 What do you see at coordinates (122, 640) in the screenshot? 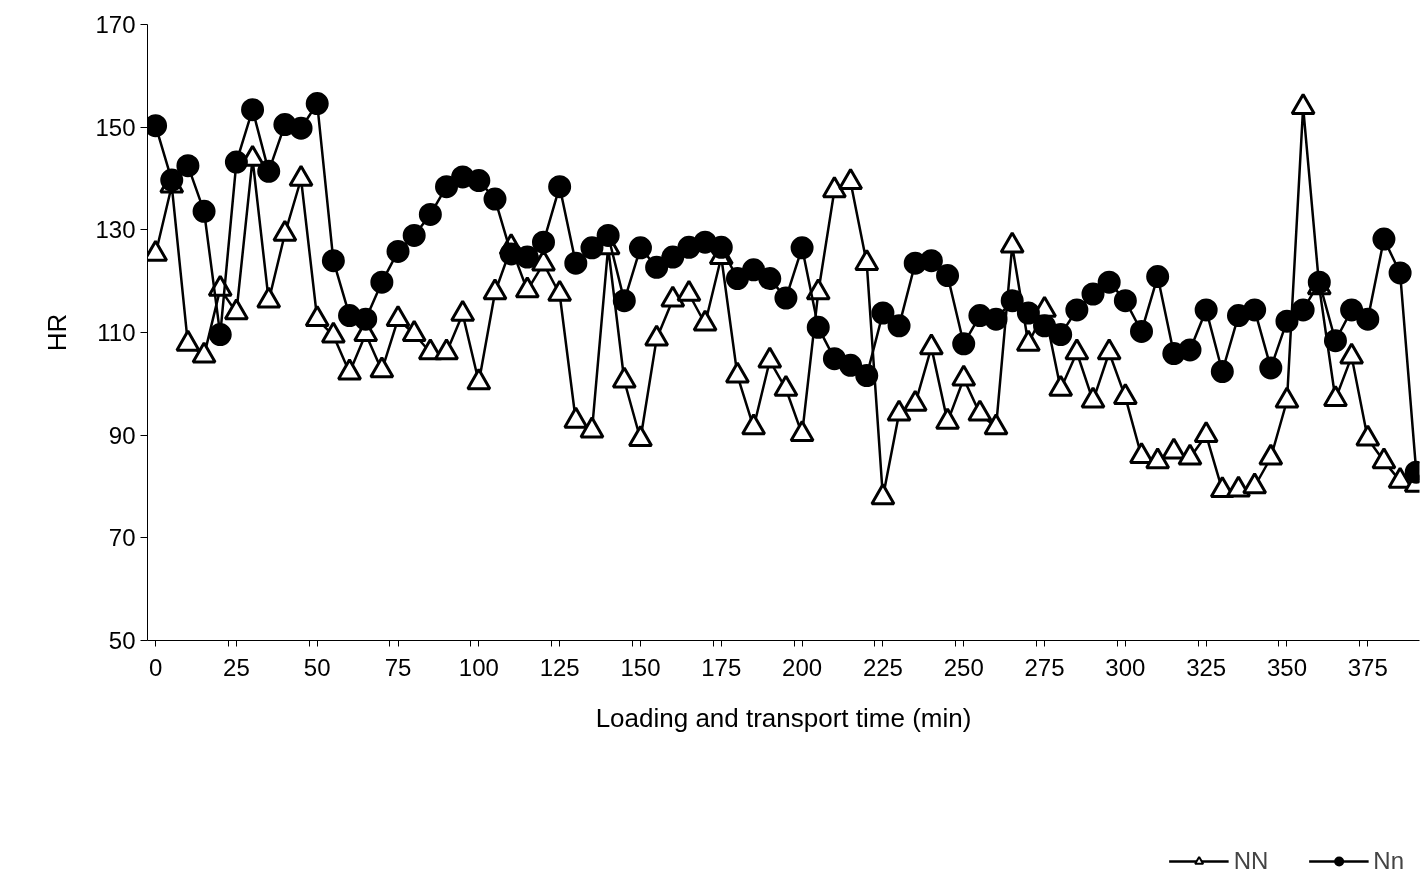
I see `y-tick-label: 50` at bounding box center [122, 640].